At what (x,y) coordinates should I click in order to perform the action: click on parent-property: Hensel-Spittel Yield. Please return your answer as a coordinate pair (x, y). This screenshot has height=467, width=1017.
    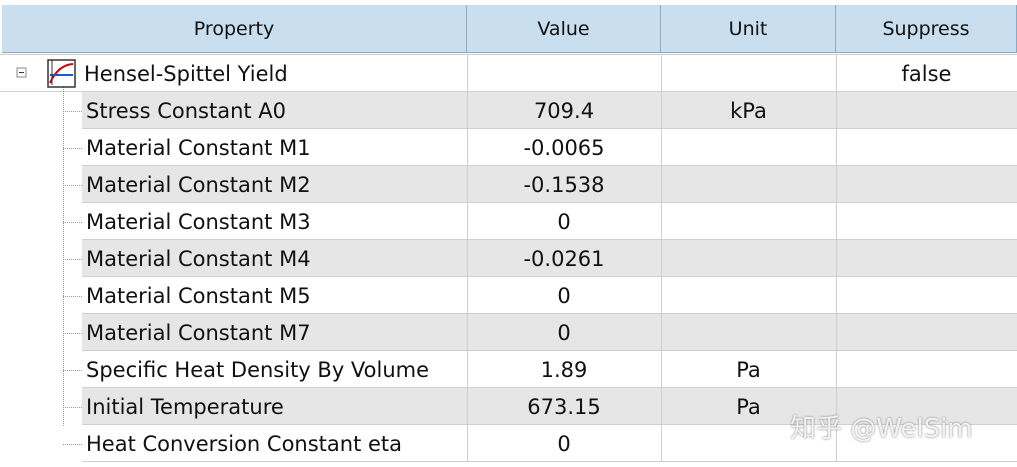
    Looking at the image, I should click on (186, 73).